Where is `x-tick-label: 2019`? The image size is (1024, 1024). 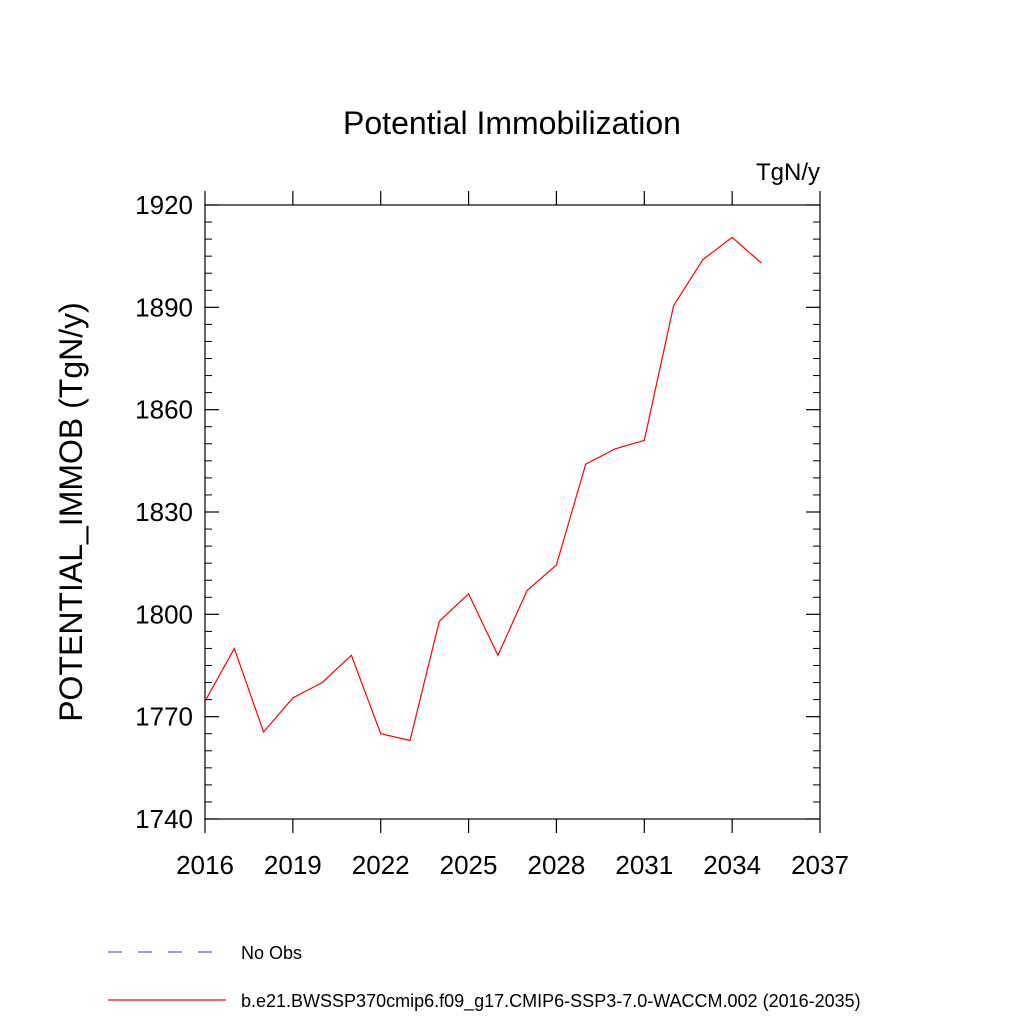 x-tick-label: 2019 is located at coordinates (293, 865).